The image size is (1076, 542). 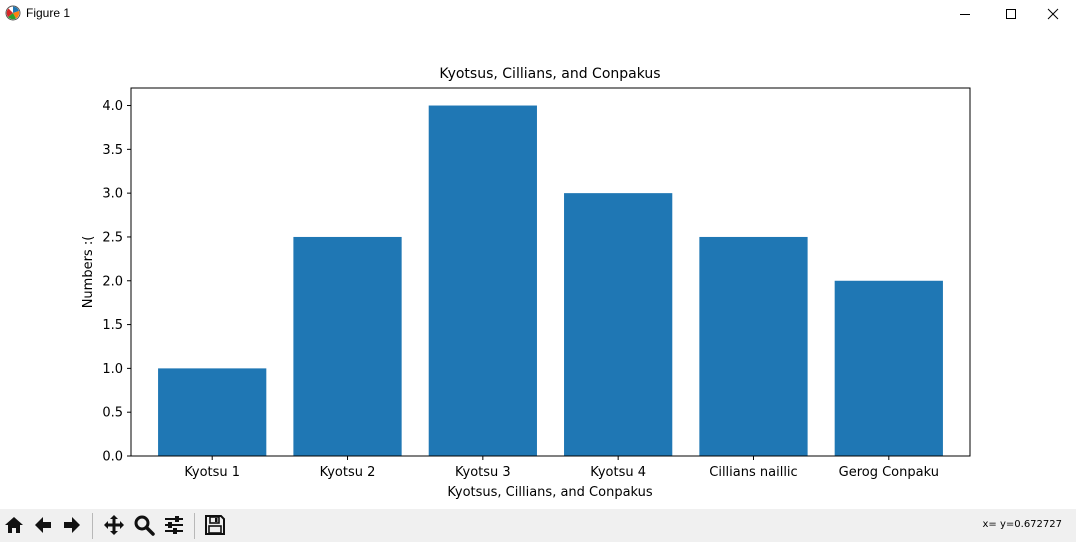 I want to click on matplotlib-logo-icon, so click(x=13, y=13).